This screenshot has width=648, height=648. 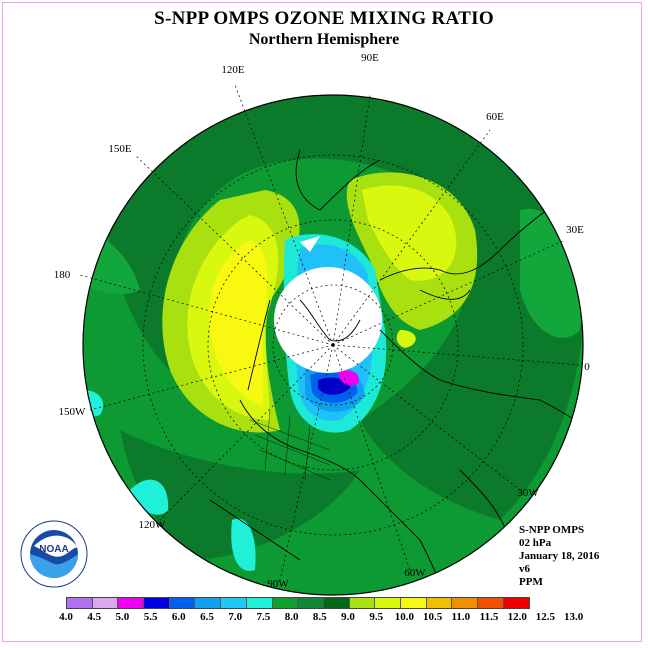 I want to click on lon-label-180: 180, so click(x=62, y=275).